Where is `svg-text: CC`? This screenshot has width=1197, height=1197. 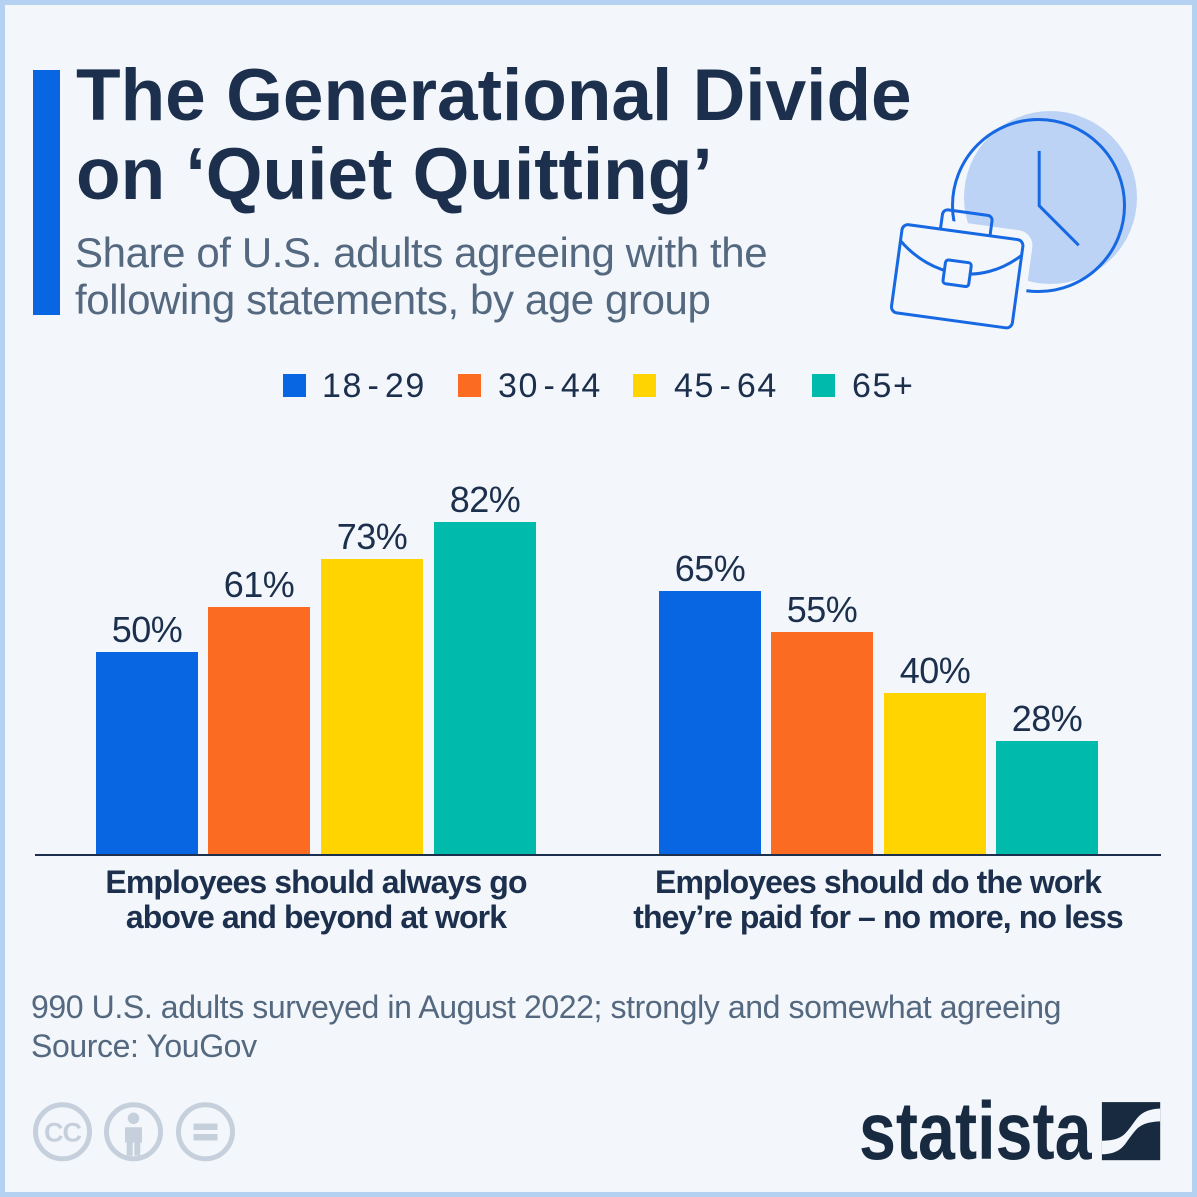
svg-text: CC is located at coordinates (62, 1132).